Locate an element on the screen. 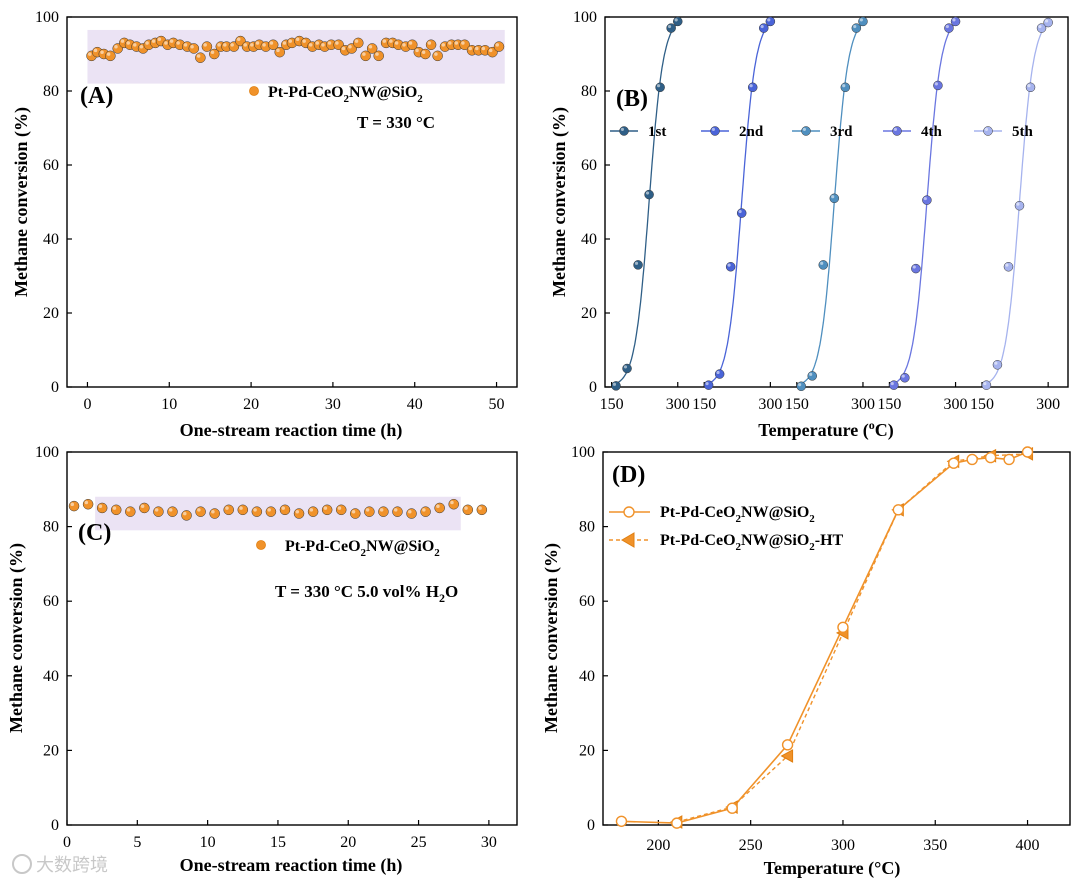  legend-marker-a is located at coordinates (254, 91).